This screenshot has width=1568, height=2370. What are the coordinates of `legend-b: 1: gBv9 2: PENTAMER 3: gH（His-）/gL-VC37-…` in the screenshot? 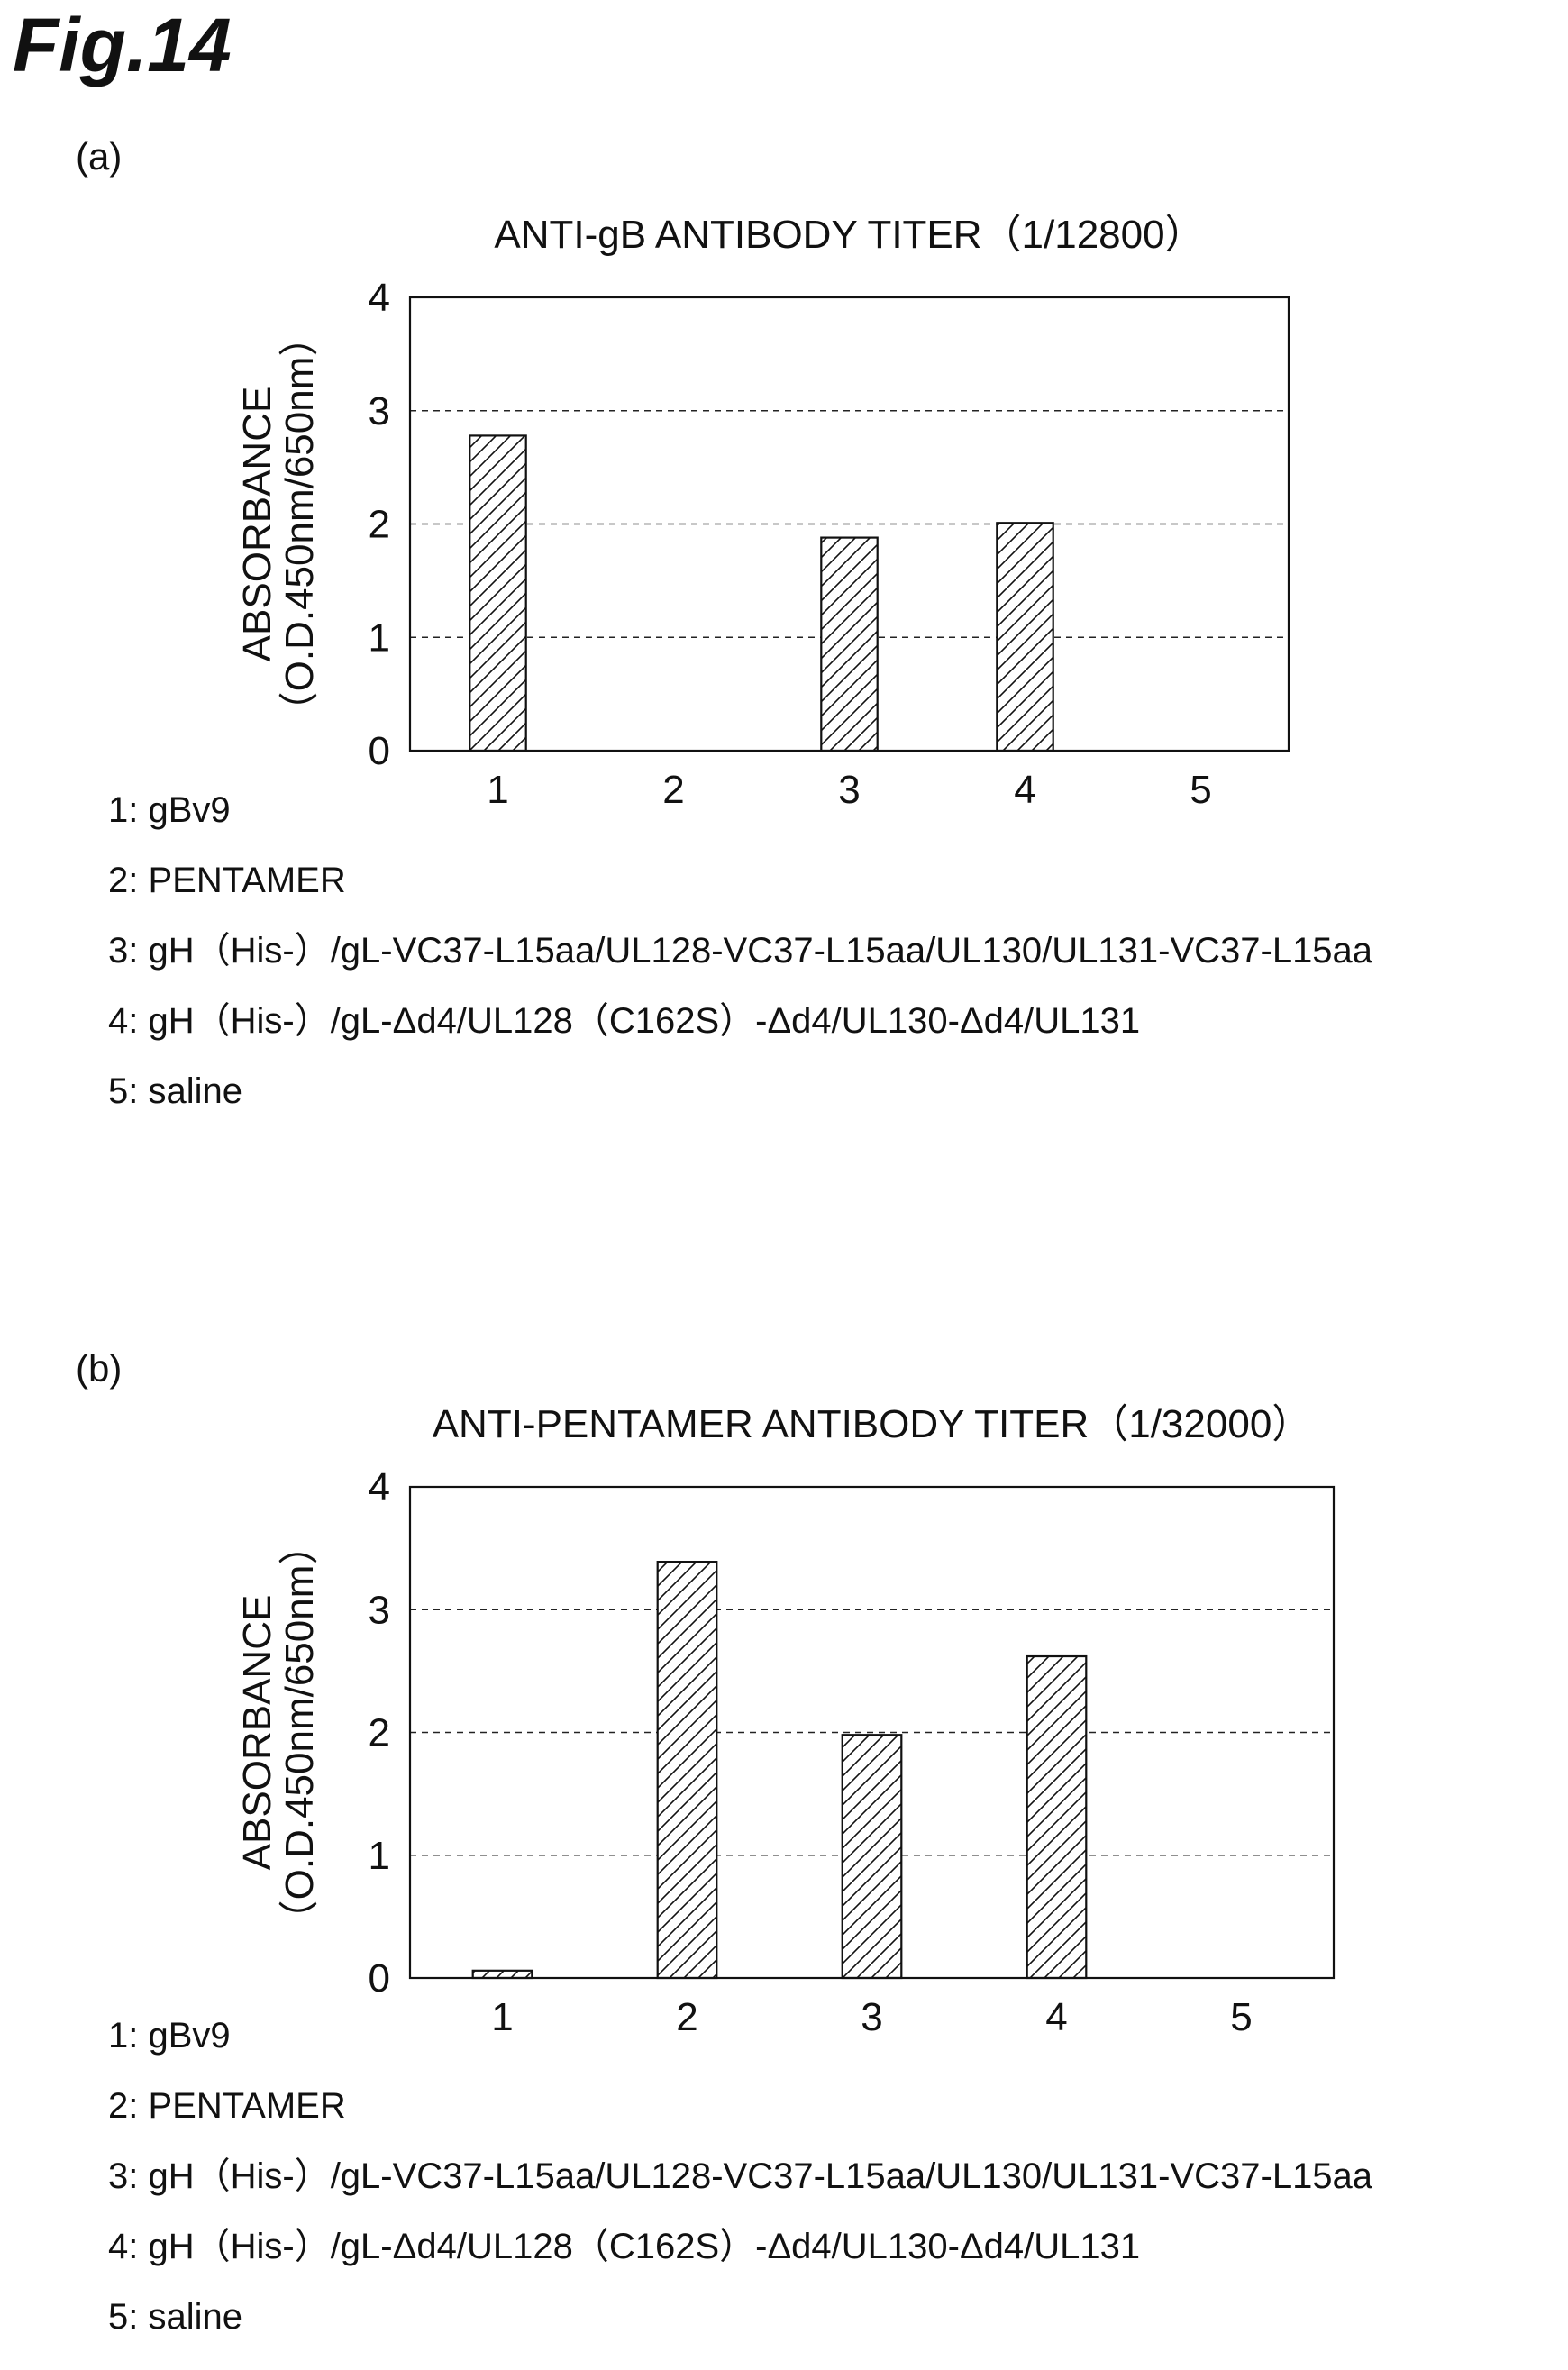 It's located at (740, 2176).